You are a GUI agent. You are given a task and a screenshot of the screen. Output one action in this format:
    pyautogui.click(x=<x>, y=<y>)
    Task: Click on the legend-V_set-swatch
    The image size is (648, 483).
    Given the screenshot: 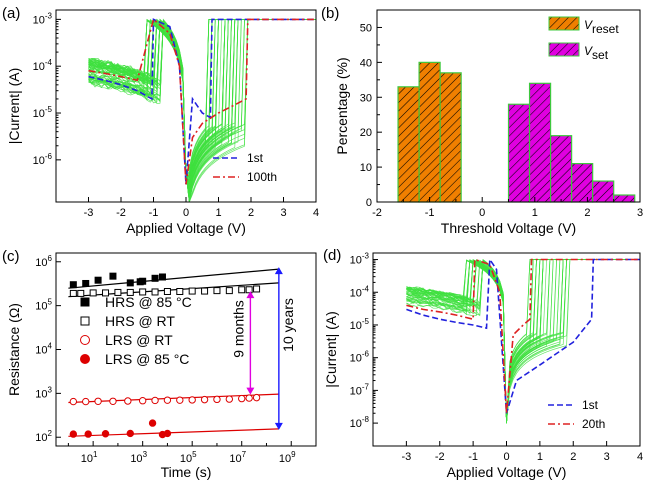 What is the action you would take?
    pyautogui.click(x=564, y=49)
    